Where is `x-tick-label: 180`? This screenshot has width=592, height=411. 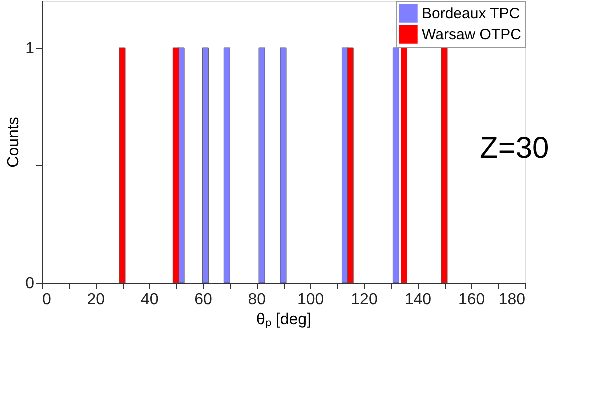 x-tick-label: 180 is located at coordinates (512, 300).